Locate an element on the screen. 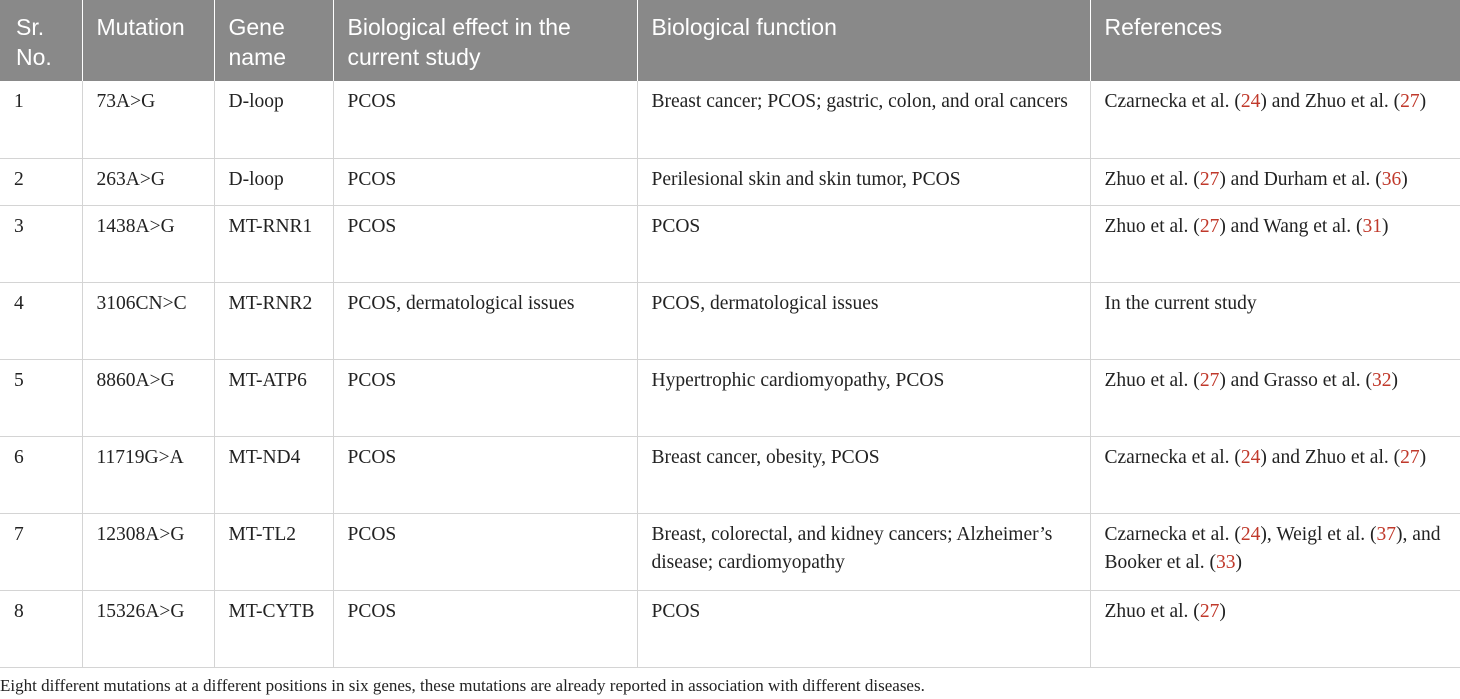 The width and height of the screenshot is (1460, 699). header-mutation: Mutation is located at coordinates (148, 40).